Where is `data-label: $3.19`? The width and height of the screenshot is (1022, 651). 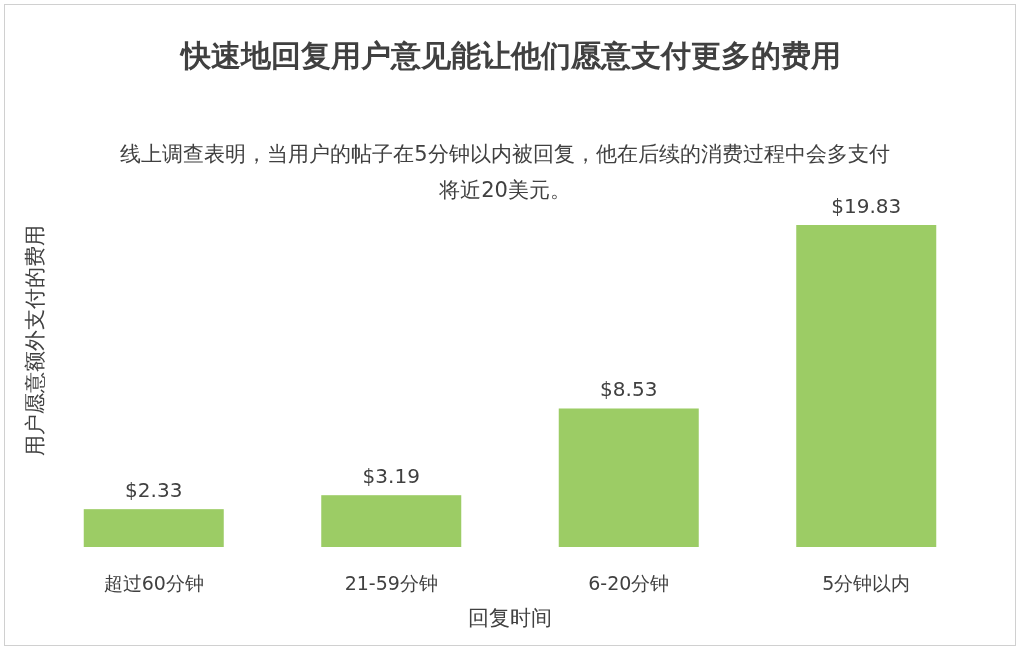 data-label: $3.19 is located at coordinates (391, 476).